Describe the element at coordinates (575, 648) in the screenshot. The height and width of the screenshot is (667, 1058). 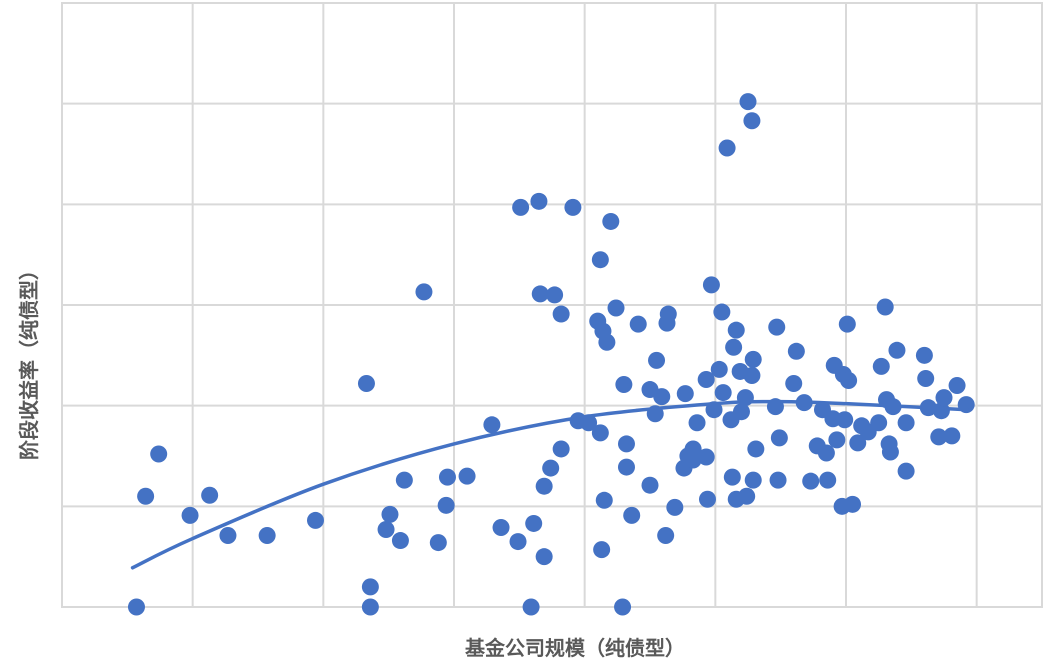
I see `x-axis-title: 基金公司规模（纯债型）` at that location.